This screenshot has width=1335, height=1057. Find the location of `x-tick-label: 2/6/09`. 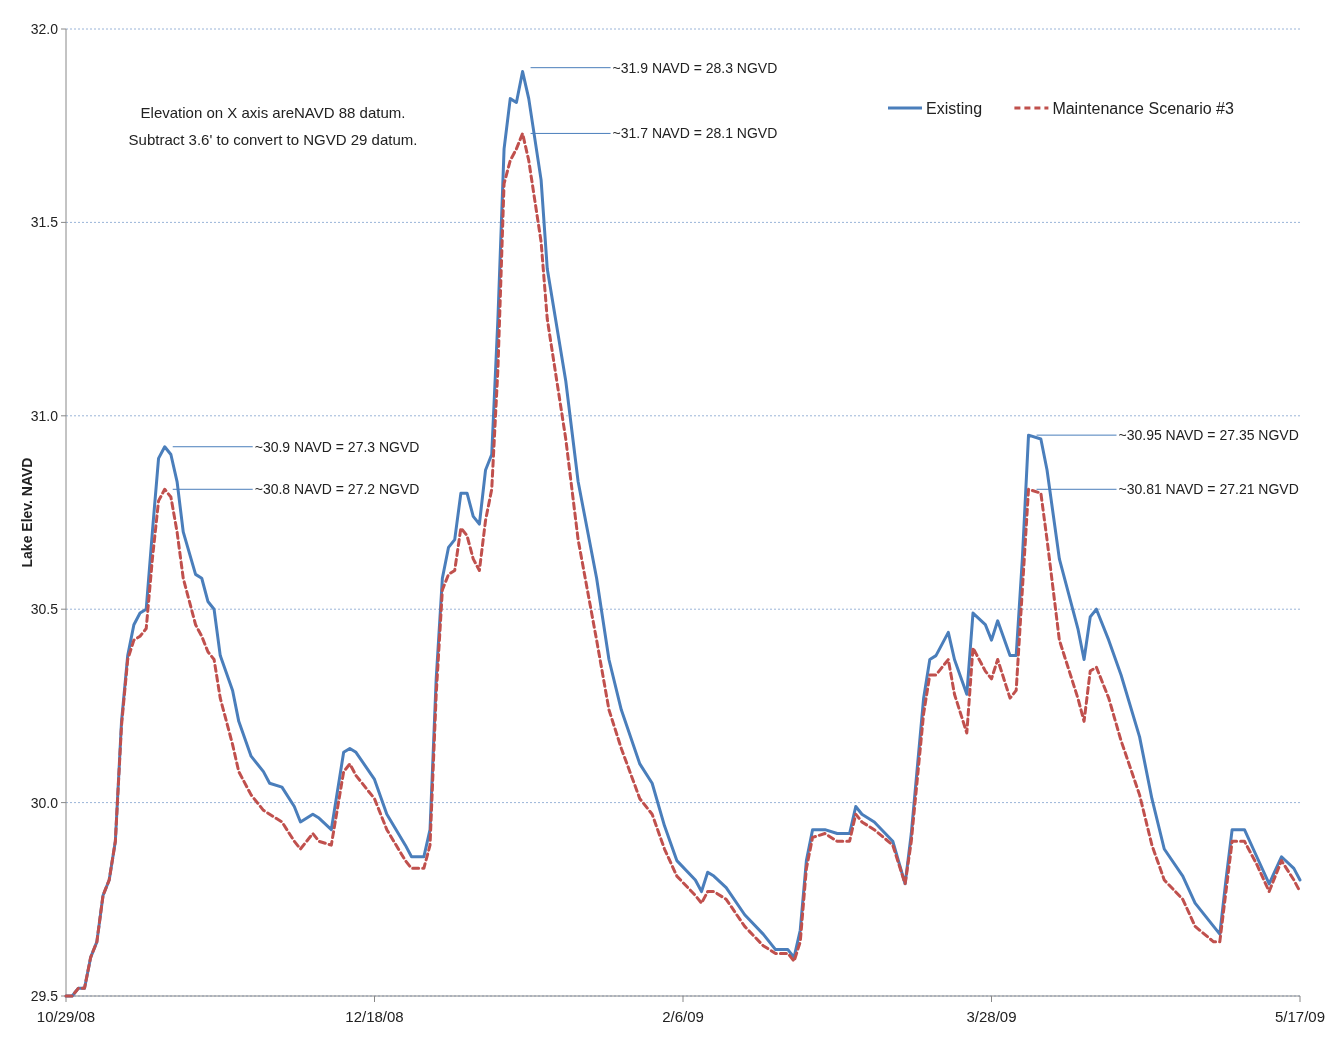

x-tick-label: 2/6/09 is located at coordinates (683, 1016).